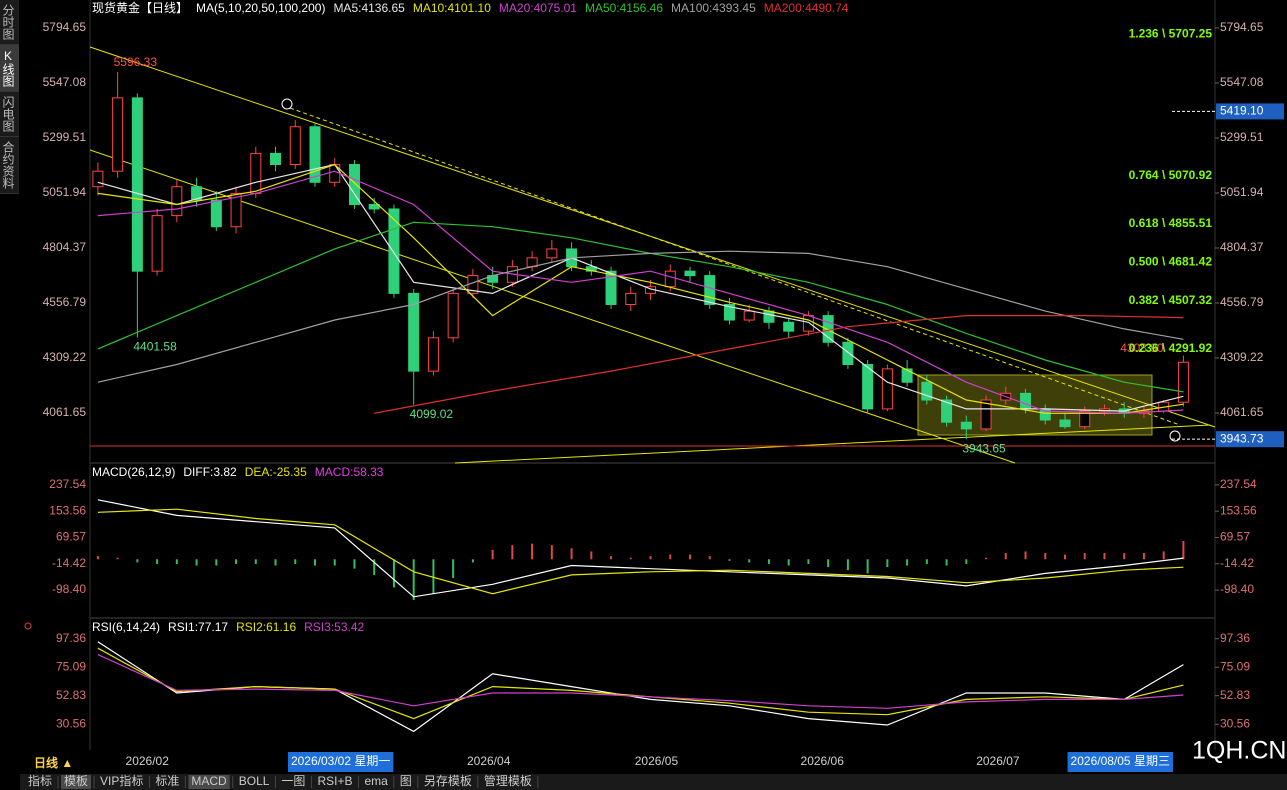  What do you see at coordinates (71, 638) in the screenshot?
I see `y-tick-label: 97.36` at bounding box center [71, 638].